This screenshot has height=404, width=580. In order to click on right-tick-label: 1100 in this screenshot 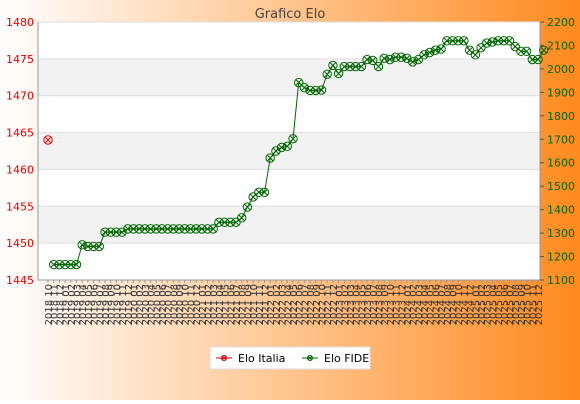, I will do `click(561, 280)`.